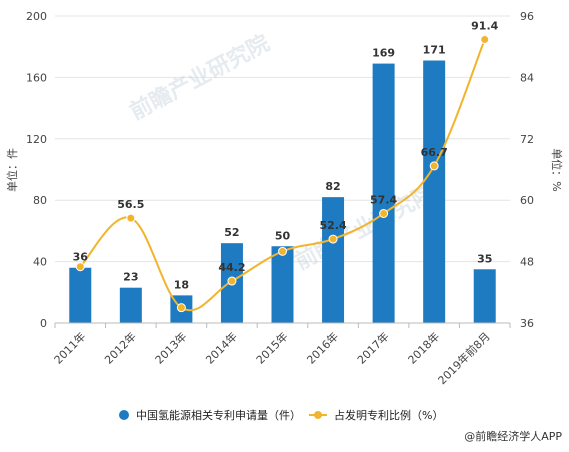  Describe the element at coordinates (40, 262) in the screenshot. I see `y-tick-label: 40` at that location.